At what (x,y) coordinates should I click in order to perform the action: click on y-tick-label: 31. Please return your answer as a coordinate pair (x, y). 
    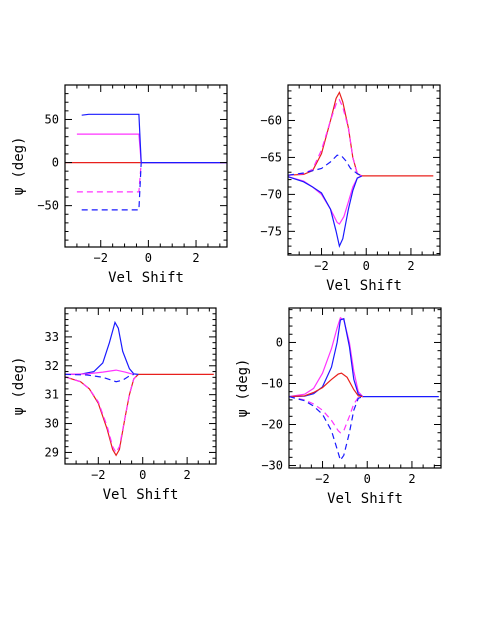
    Looking at the image, I should click on (52, 395).